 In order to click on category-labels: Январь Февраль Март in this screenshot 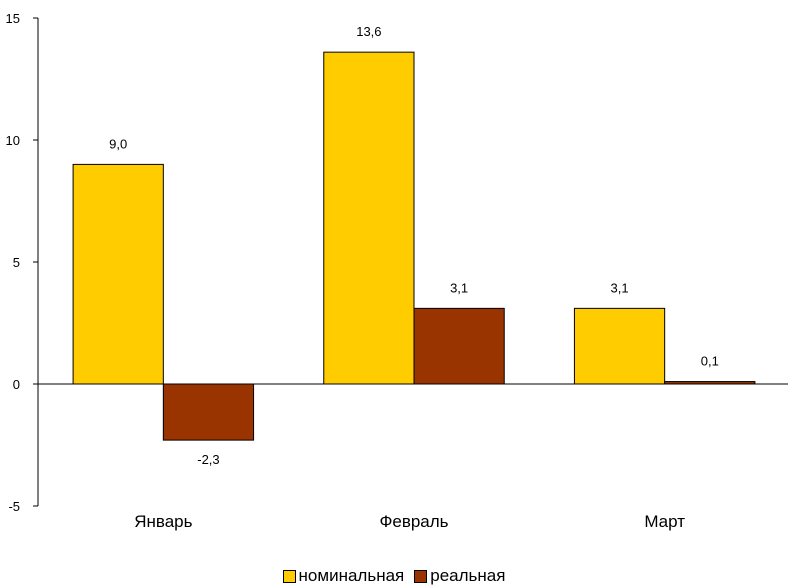, I will do `click(409, 521)`.